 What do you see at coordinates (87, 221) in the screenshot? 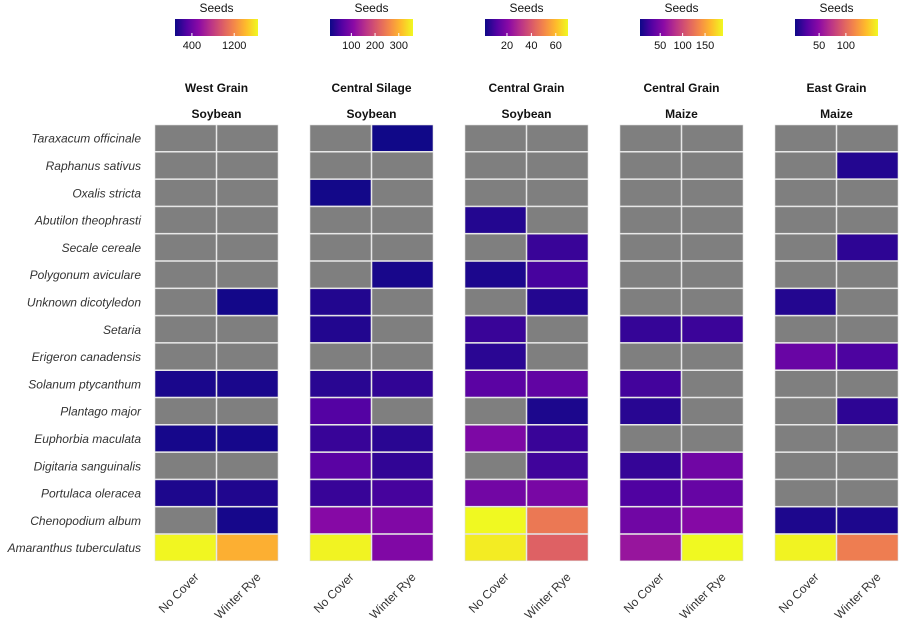
I see `species-label: Abutilon theophrasti` at bounding box center [87, 221].